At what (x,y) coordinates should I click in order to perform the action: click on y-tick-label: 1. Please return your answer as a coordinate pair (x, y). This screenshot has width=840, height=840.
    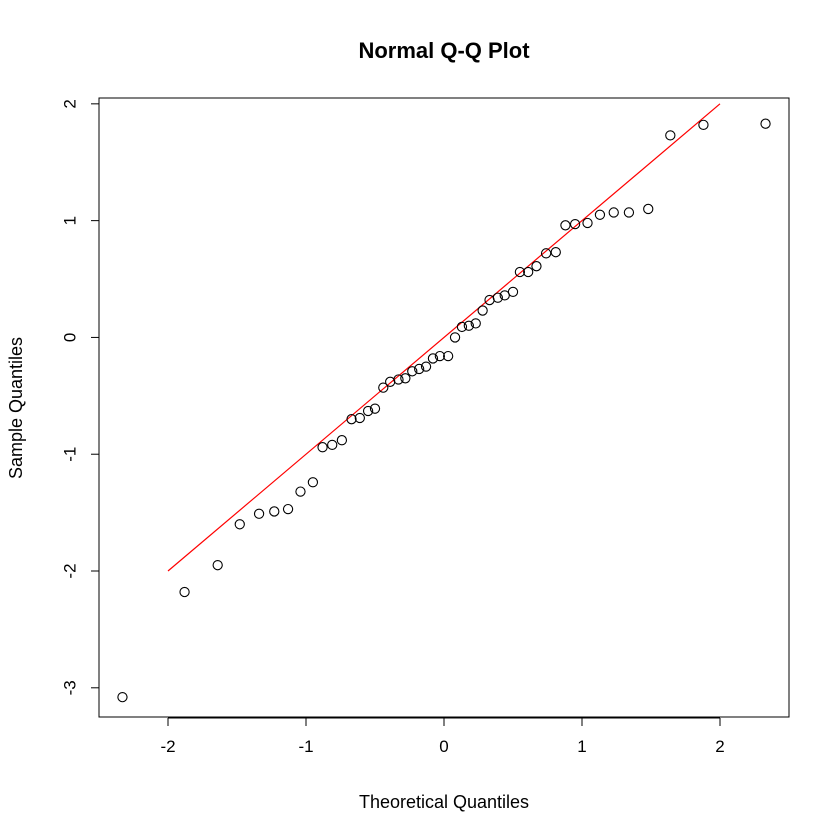
    Looking at the image, I should click on (70, 220).